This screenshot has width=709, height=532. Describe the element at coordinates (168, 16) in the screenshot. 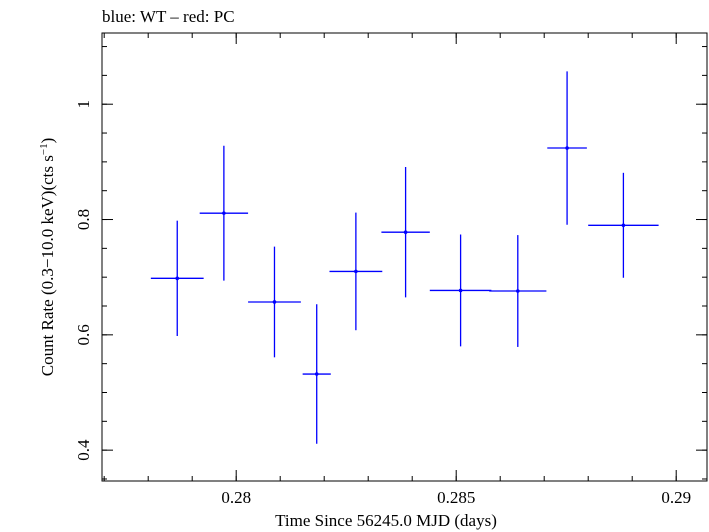

I see `chart-title: blue: WT – red: PC` at that location.